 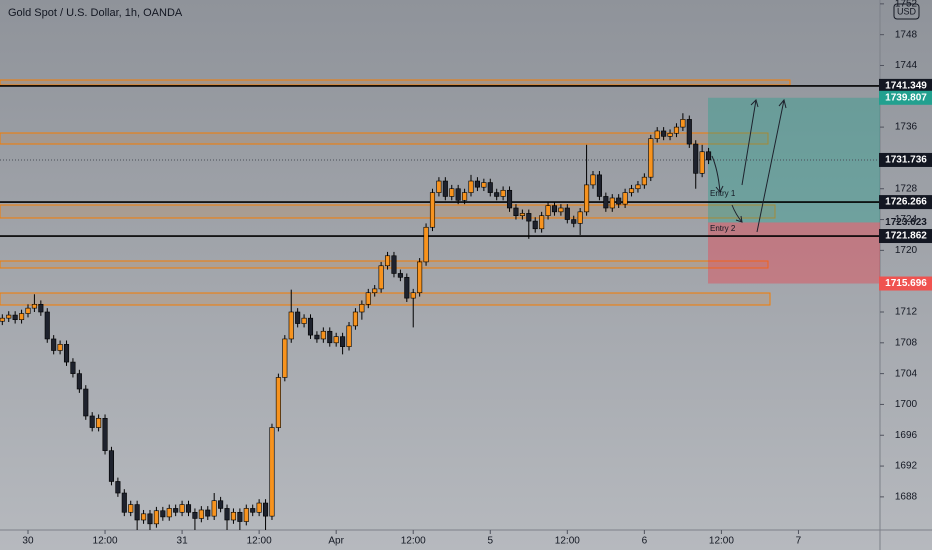 I want to click on price-label: 1731.736, so click(x=906, y=160).